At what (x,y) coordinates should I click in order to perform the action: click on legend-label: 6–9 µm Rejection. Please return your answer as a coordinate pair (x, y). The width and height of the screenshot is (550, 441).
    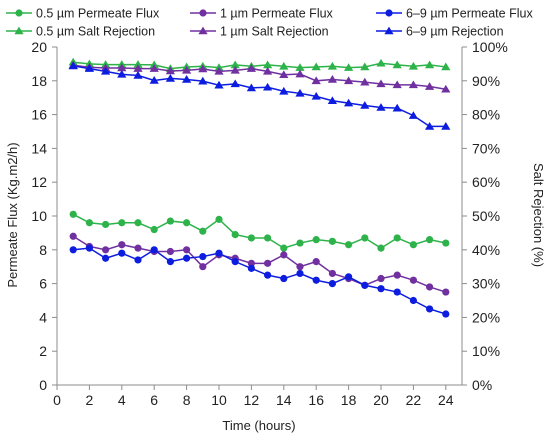
    Looking at the image, I should click on (455, 32).